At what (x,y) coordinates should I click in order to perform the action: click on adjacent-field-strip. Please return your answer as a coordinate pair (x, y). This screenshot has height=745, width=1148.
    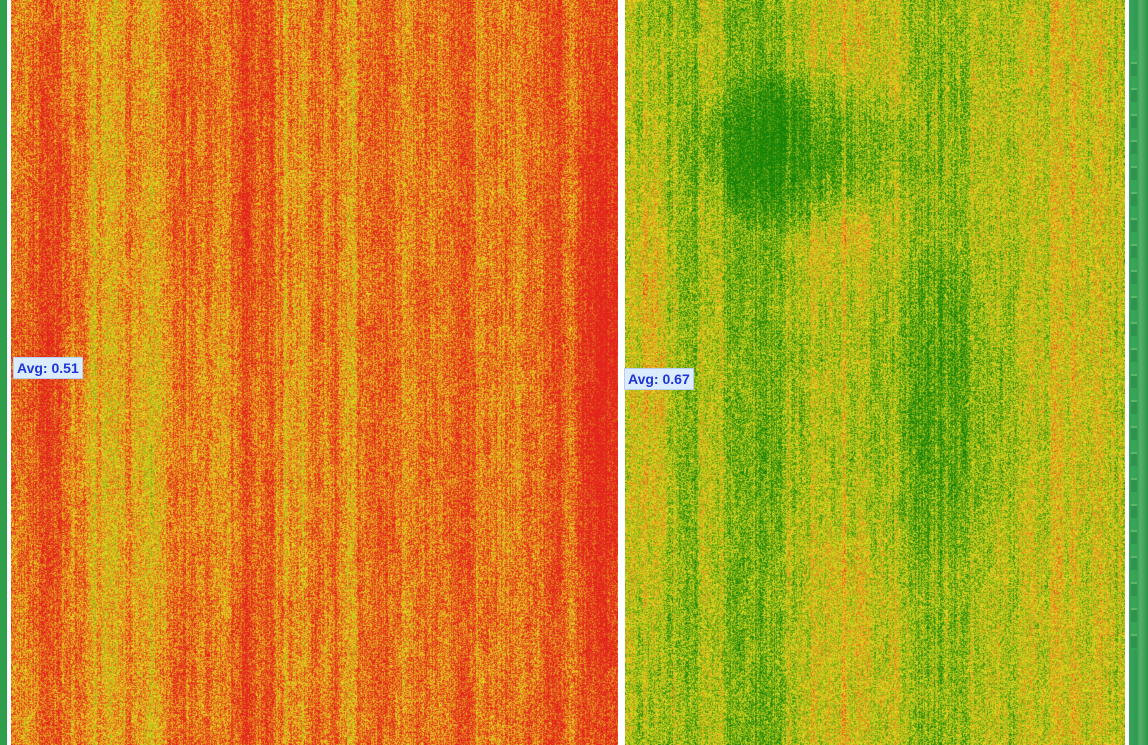
    Looking at the image, I should click on (1138, 372).